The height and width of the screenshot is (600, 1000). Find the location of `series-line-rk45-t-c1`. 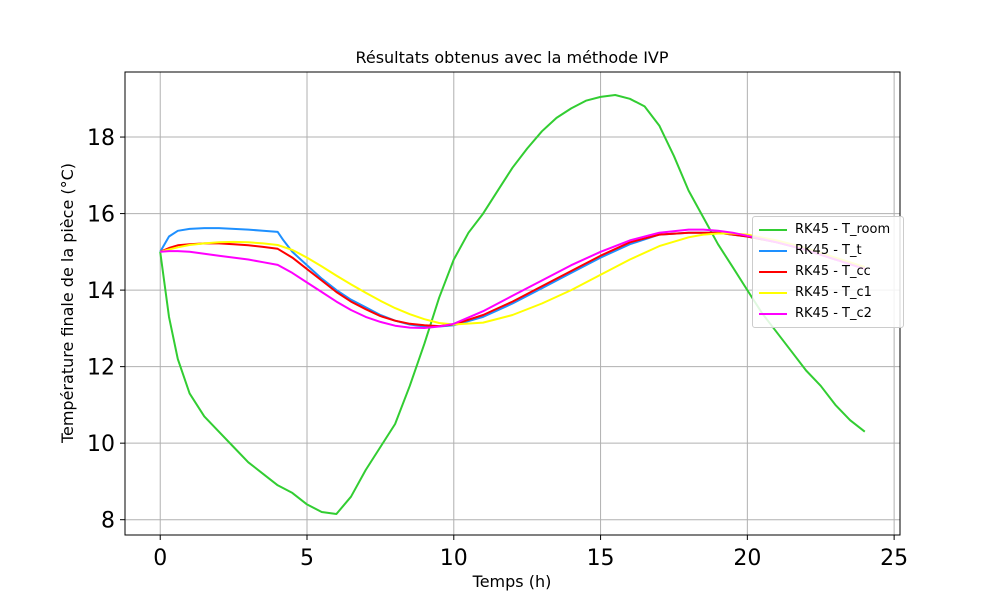

series-line-rk45-t-c1 is located at coordinates (512, 279).